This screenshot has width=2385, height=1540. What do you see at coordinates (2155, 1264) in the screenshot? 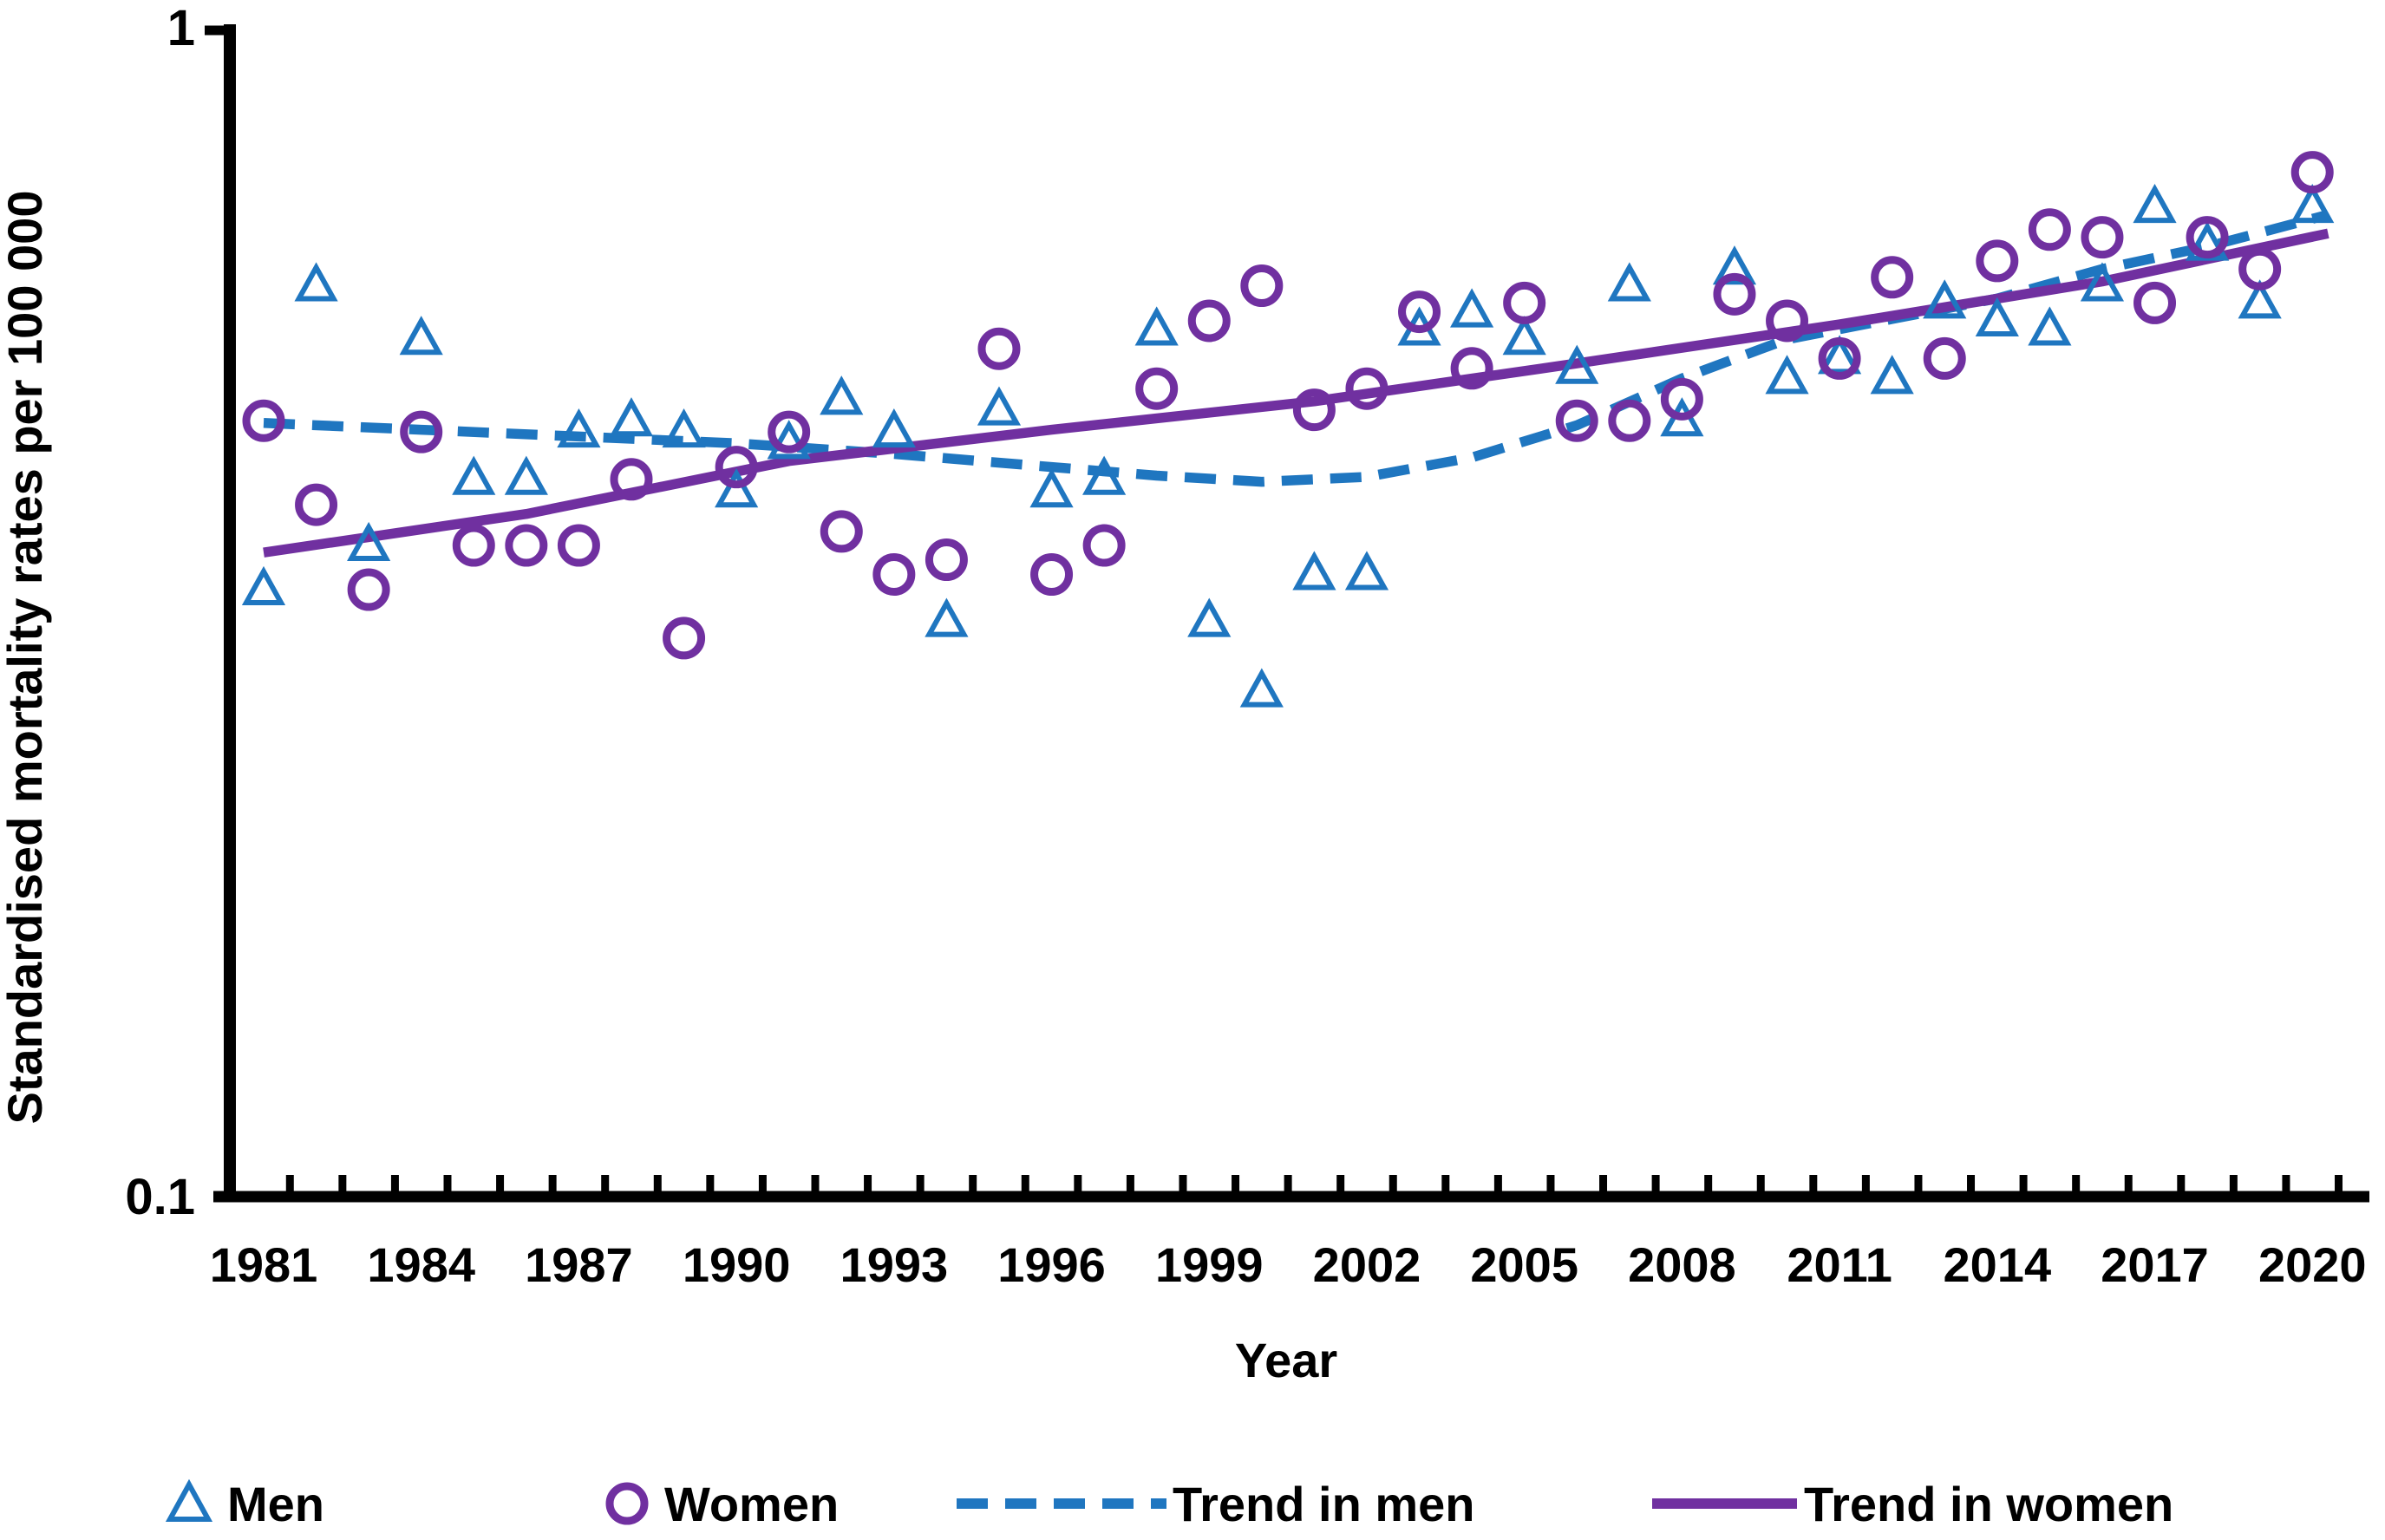
I see `x-tick-label: 2017` at bounding box center [2155, 1264].